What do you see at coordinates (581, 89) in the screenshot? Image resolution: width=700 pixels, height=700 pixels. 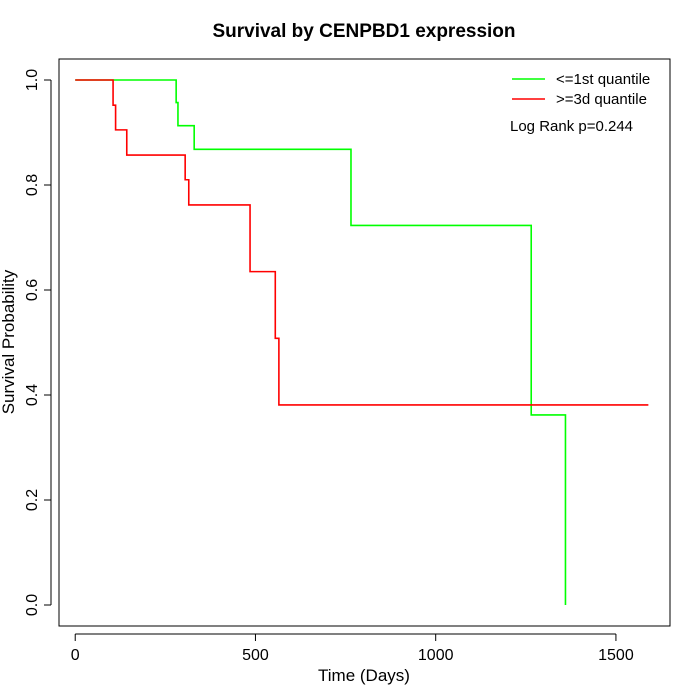 I see `legend: <=1st quantile >=3d quantile` at bounding box center [581, 89].